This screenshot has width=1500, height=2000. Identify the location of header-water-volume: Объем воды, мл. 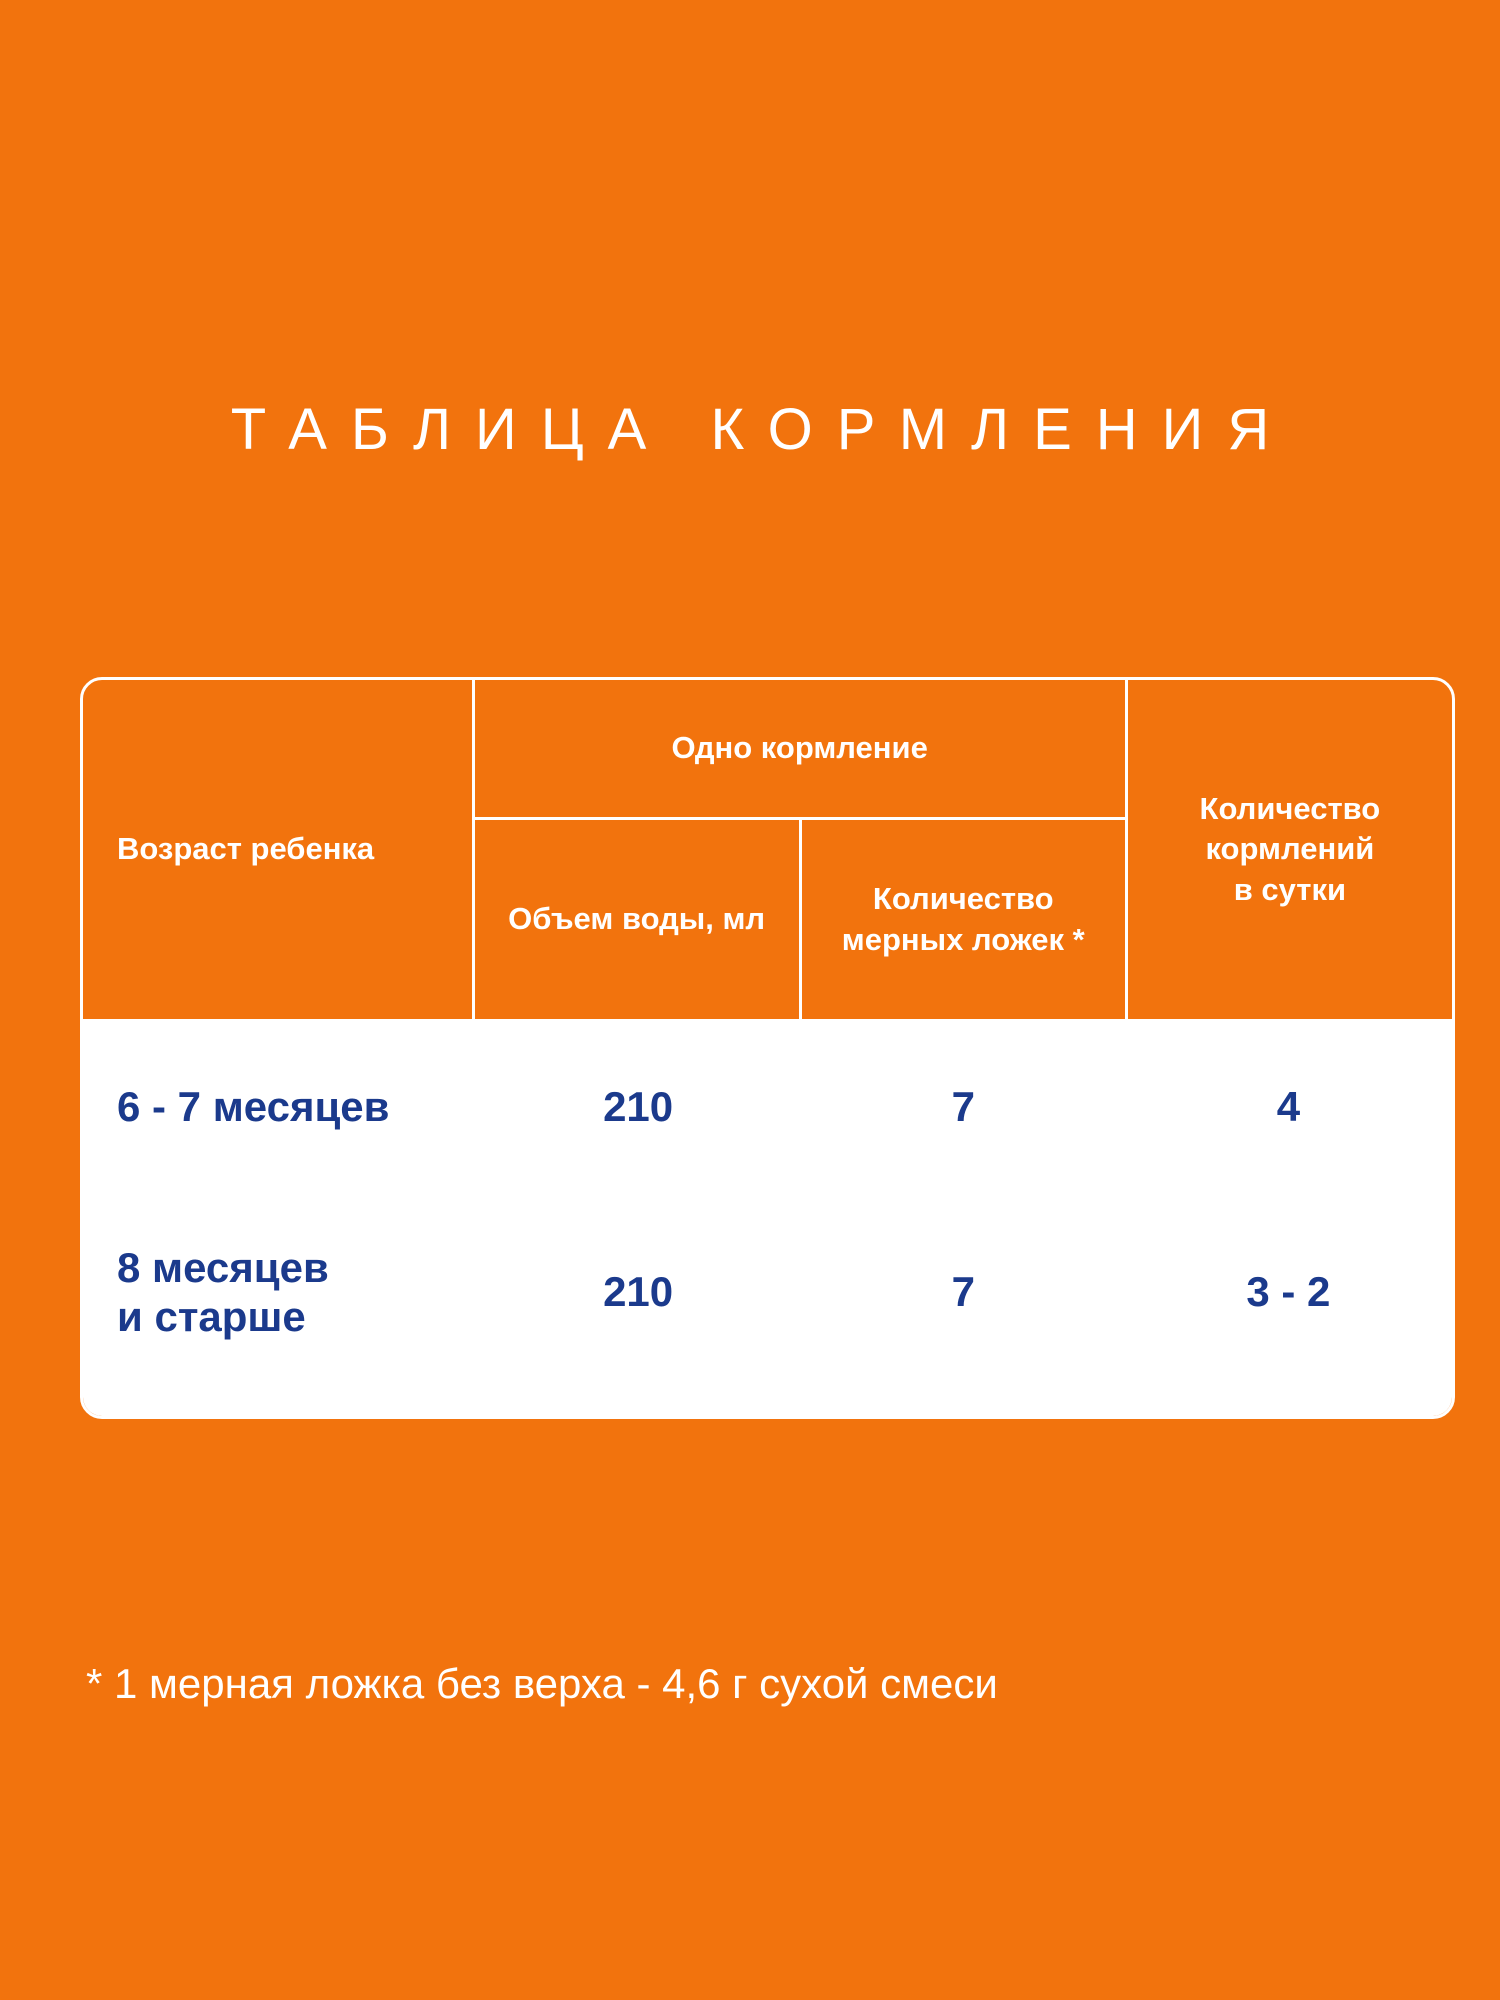
(638, 919).